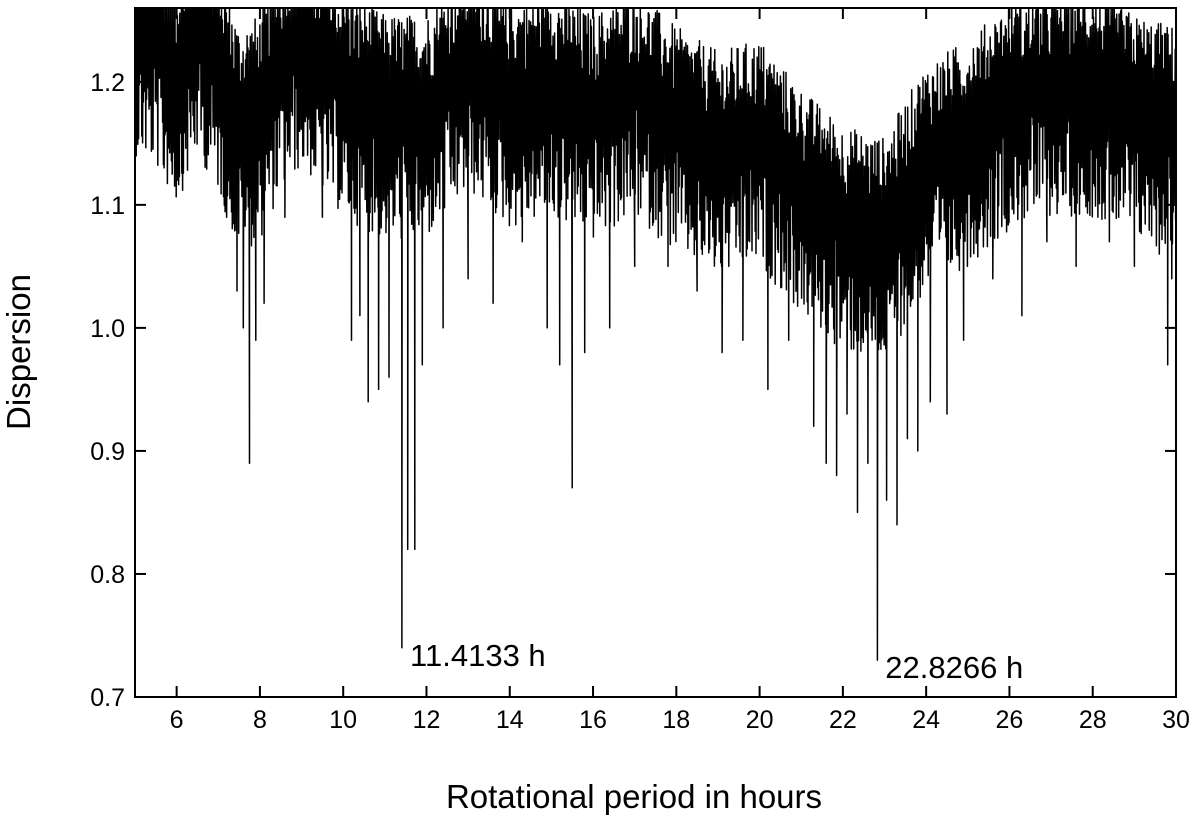  I want to click on x-tick-label: 20, so click(760, 720).